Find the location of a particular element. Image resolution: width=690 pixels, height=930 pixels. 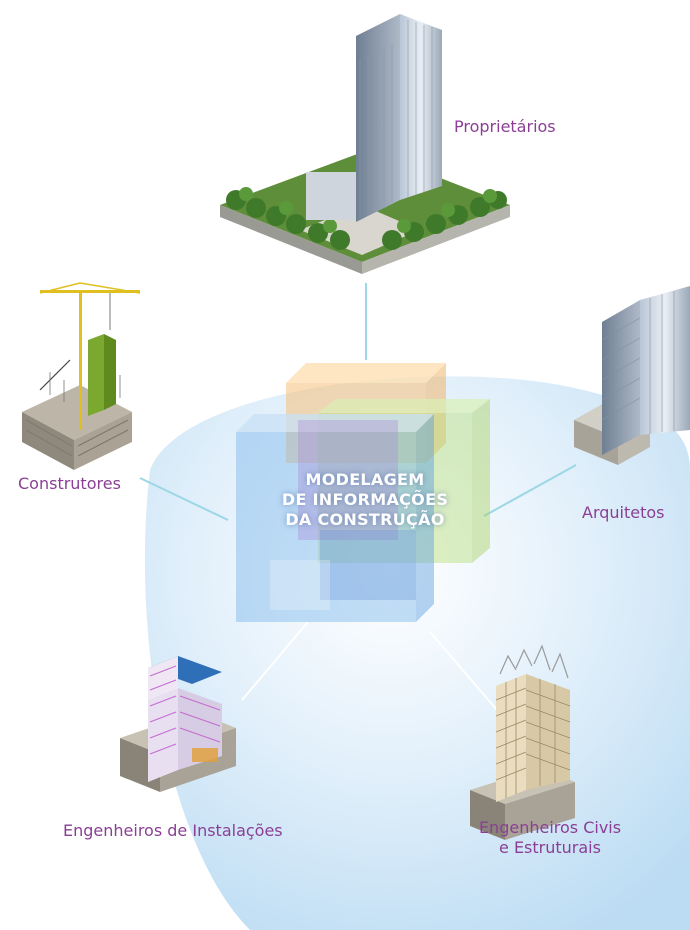

bim-cube-icon is located at coordinates (363, 492).